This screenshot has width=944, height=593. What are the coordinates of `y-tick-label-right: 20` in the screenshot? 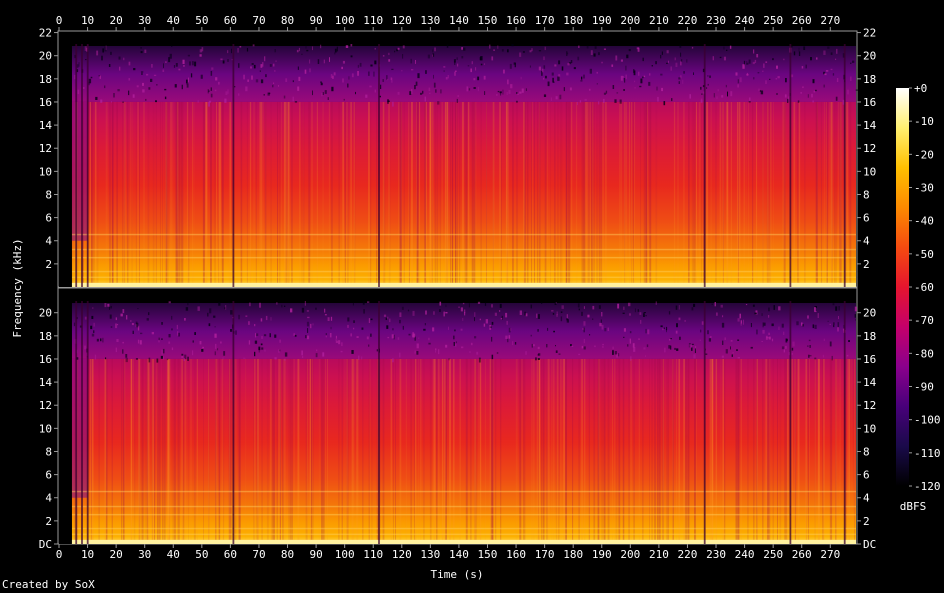 It's located at (869, 56).